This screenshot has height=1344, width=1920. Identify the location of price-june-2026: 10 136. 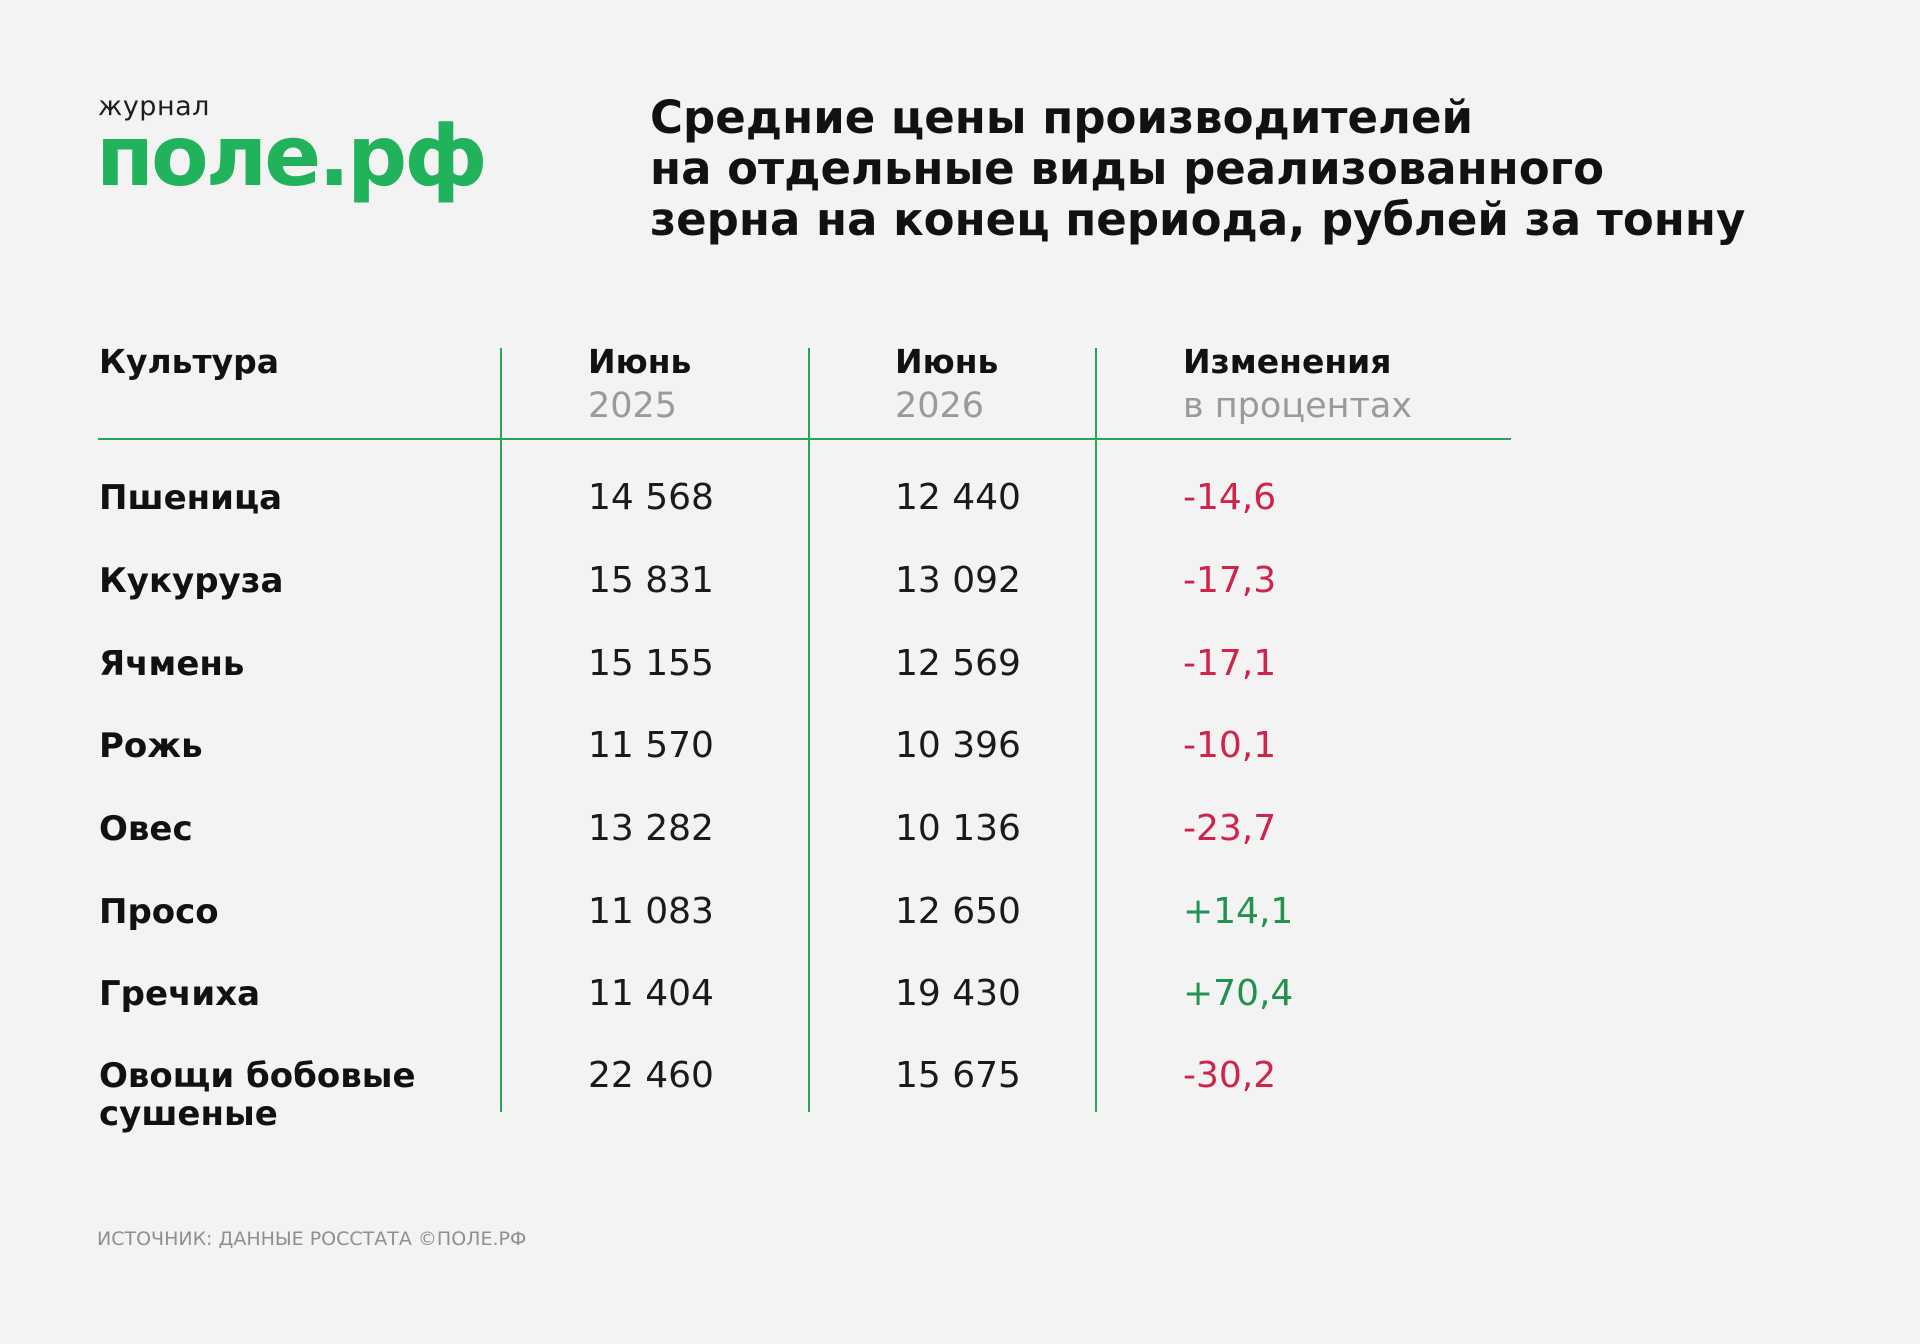
(958, 828).